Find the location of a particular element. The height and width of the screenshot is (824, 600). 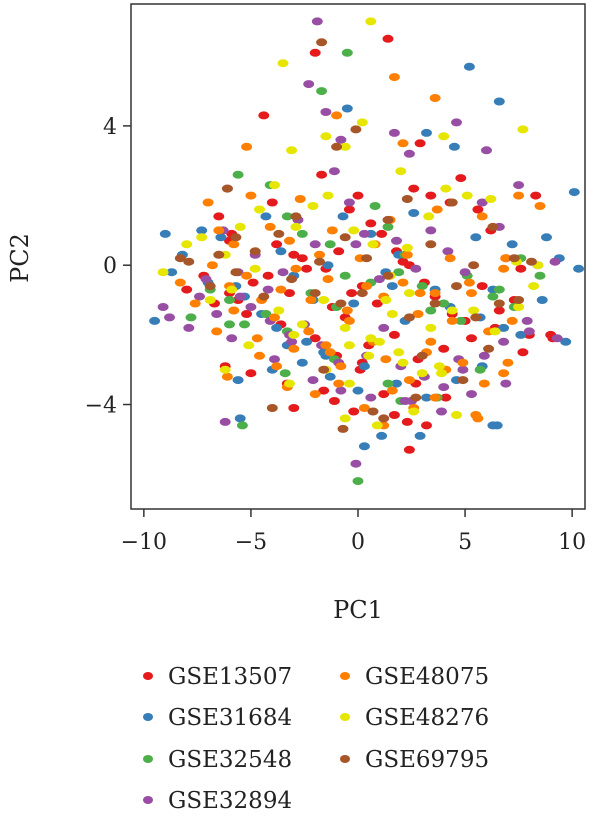

legend-item-gse31684: GSE31684 is located at coordinates (217, 718).